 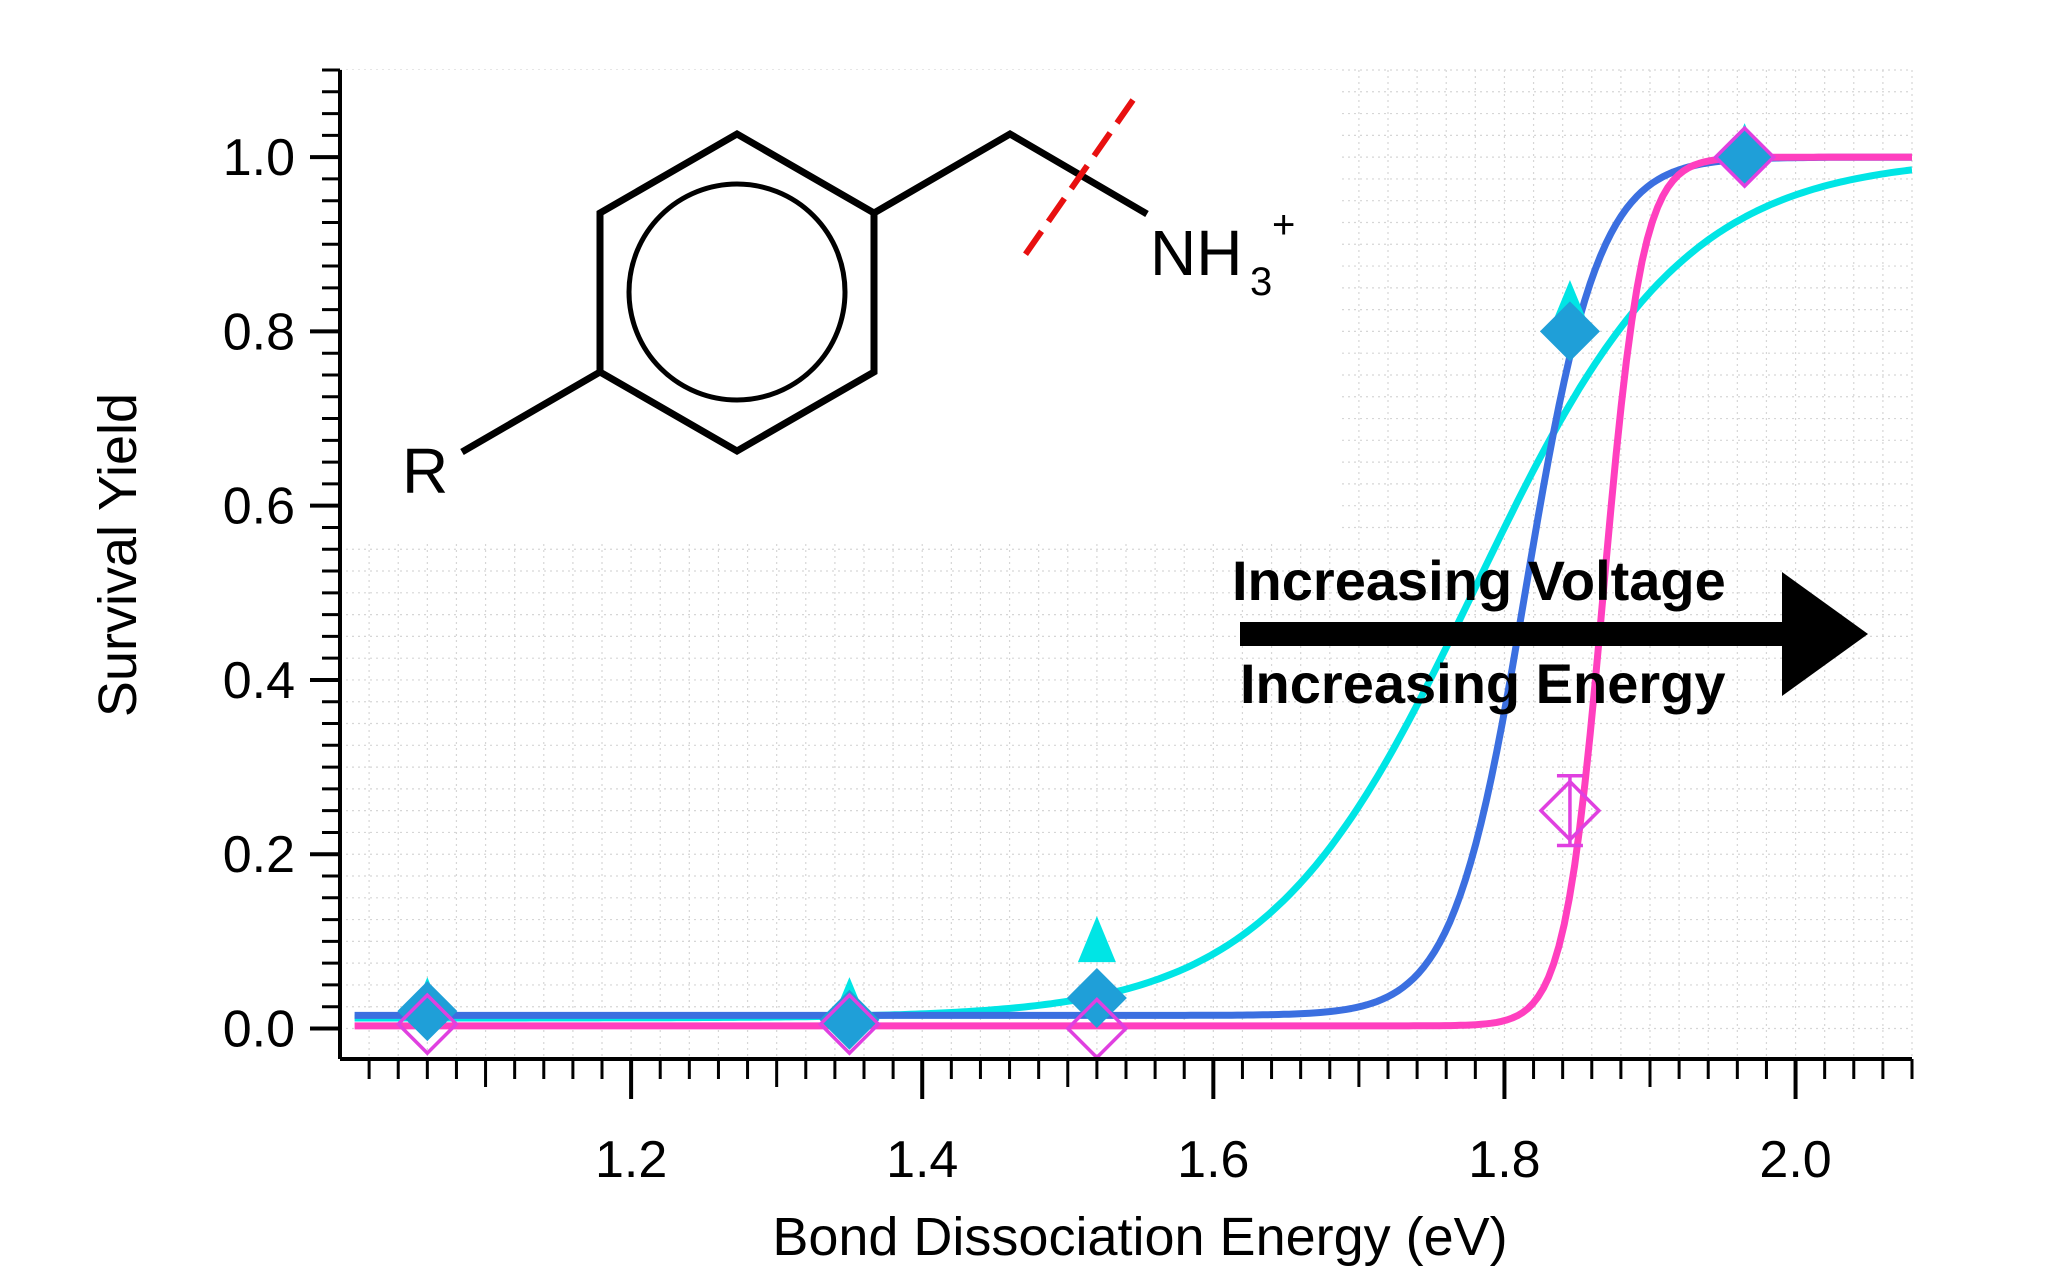 I want to click on y-axis-title: Survival Yield, so click(x=118, y=555).